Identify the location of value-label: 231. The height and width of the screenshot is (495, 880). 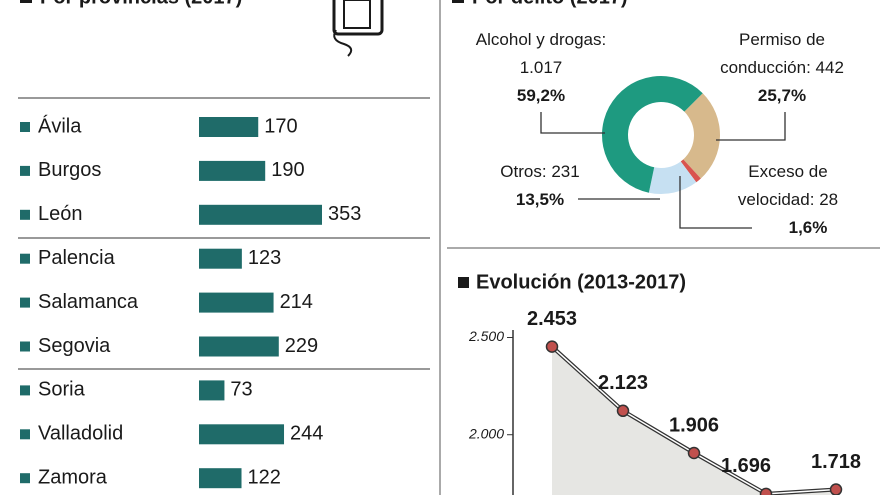
(565, 171).